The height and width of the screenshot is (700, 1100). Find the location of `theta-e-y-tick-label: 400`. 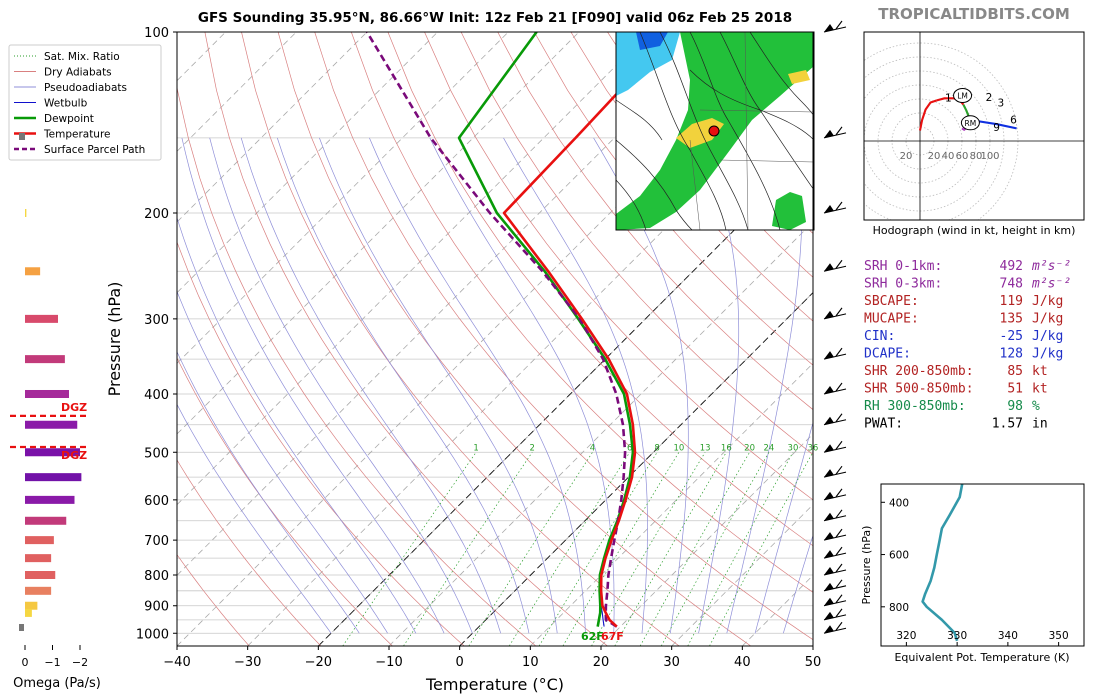

theta-e-y-tick-label: 400 is located at coordinates (899, 503).